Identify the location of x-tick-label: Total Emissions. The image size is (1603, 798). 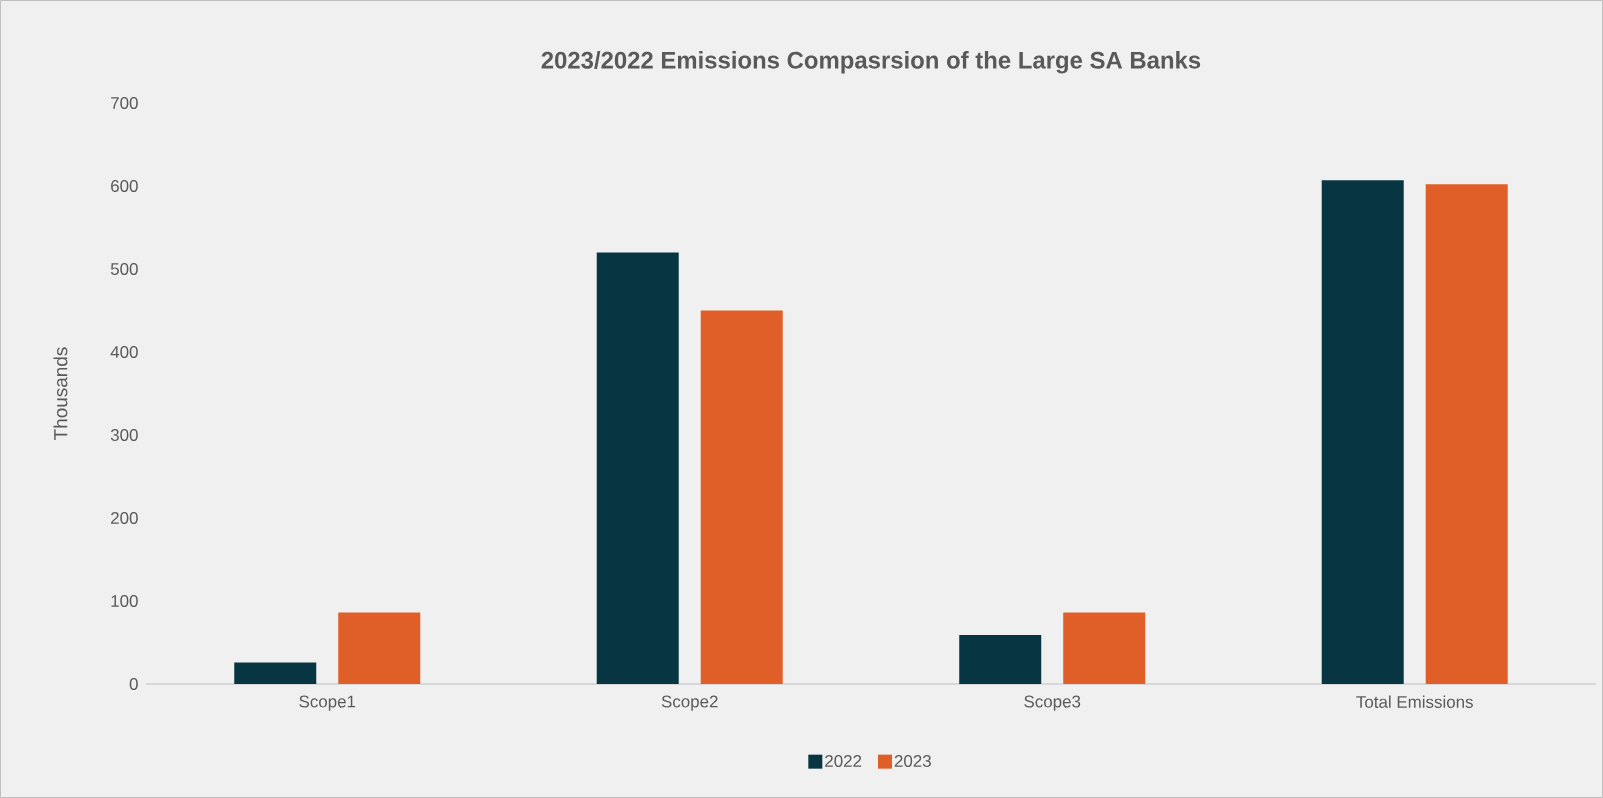
(1414, 701).